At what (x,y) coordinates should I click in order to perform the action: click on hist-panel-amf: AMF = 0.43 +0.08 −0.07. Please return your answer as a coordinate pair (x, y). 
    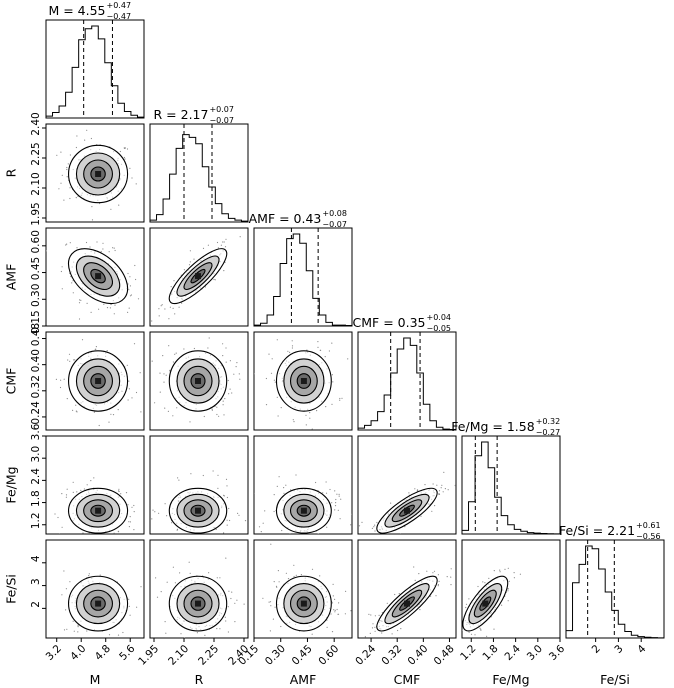
    Looking at the image, I should click on (301, 268).